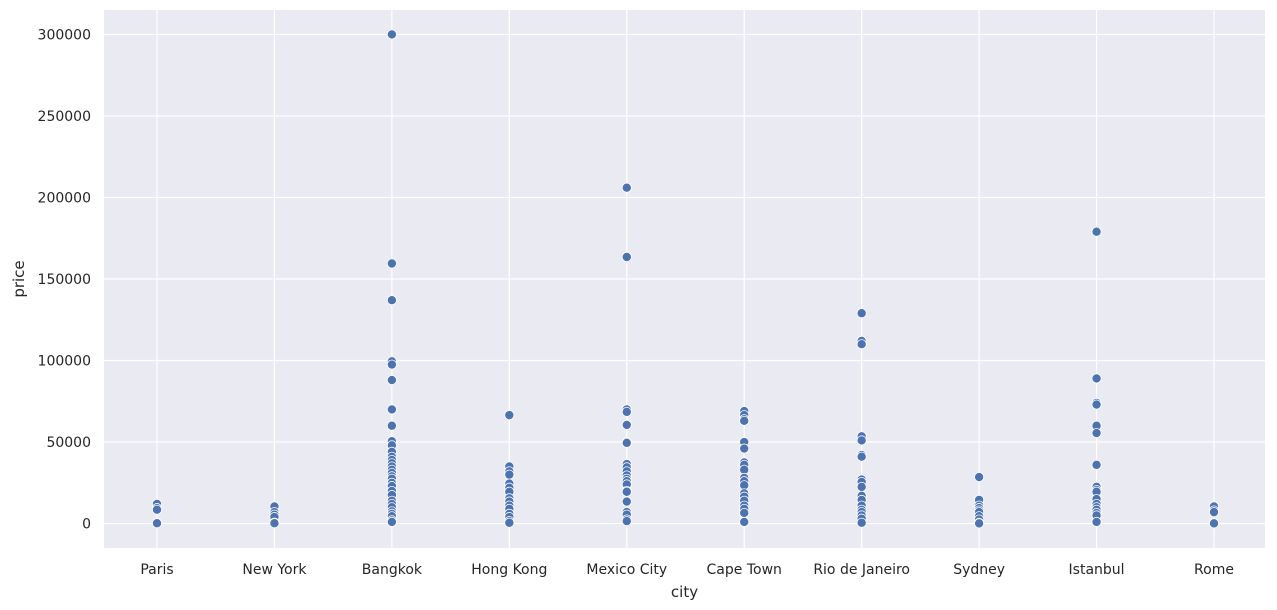  I want to click on x-tick-label: Bangkok, so click(392, 570).